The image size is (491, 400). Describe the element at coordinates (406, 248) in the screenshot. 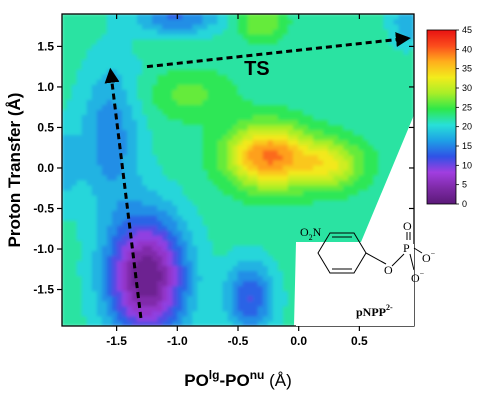

I see `atom-p: P` at that location.